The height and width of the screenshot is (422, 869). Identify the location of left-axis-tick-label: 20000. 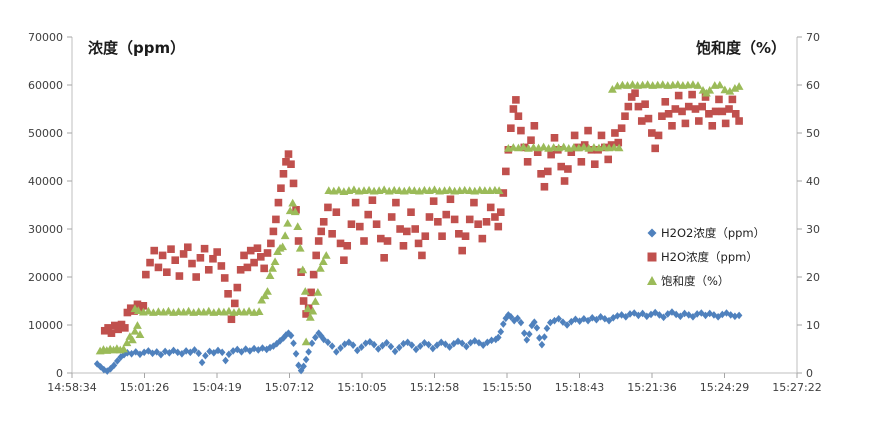
(45, 277).